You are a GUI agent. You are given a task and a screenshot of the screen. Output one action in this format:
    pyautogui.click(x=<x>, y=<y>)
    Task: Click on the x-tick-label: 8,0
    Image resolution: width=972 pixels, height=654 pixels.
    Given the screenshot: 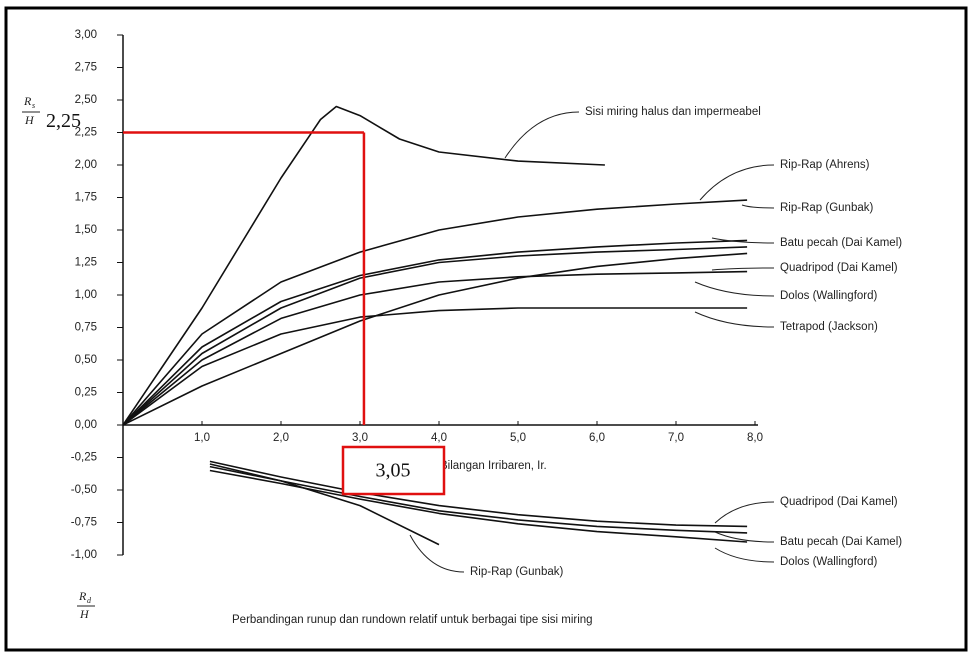 What is the action you would take?
    pyautogui.click(x=755, y=438)
    